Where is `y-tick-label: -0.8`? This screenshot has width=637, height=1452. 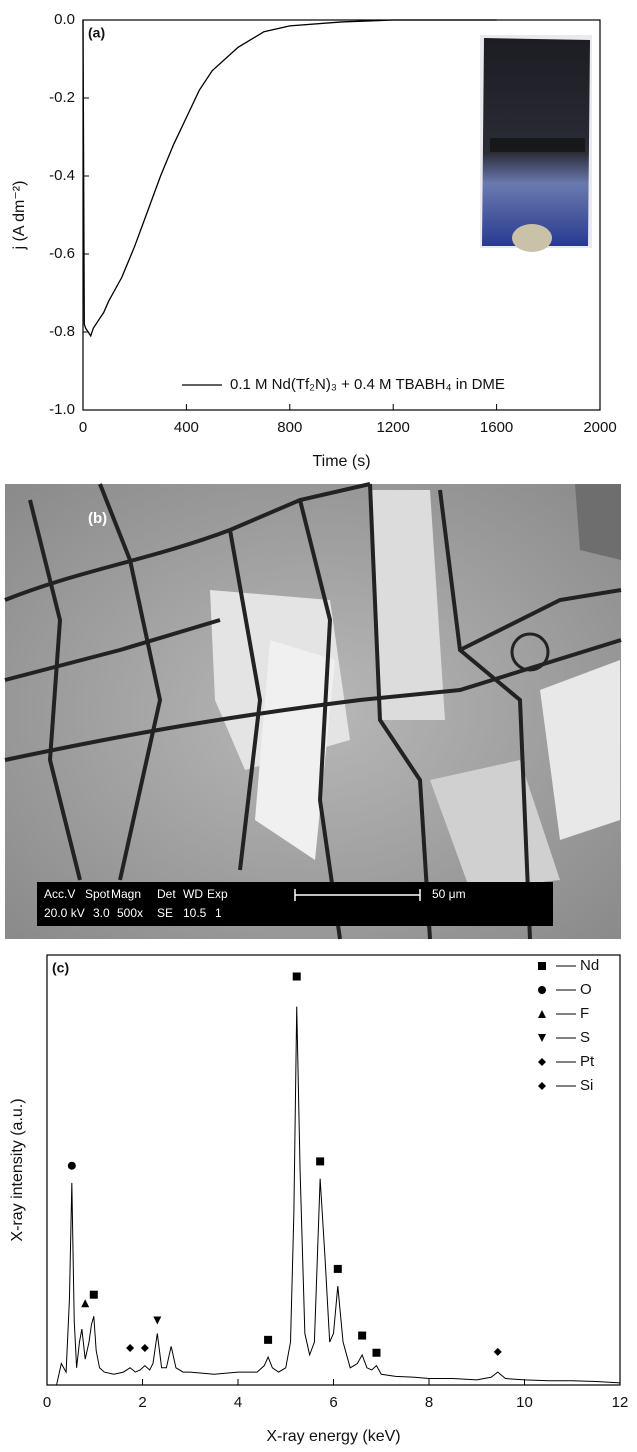
y-tick-label: -0.8 is located at coordinates (62, 331).